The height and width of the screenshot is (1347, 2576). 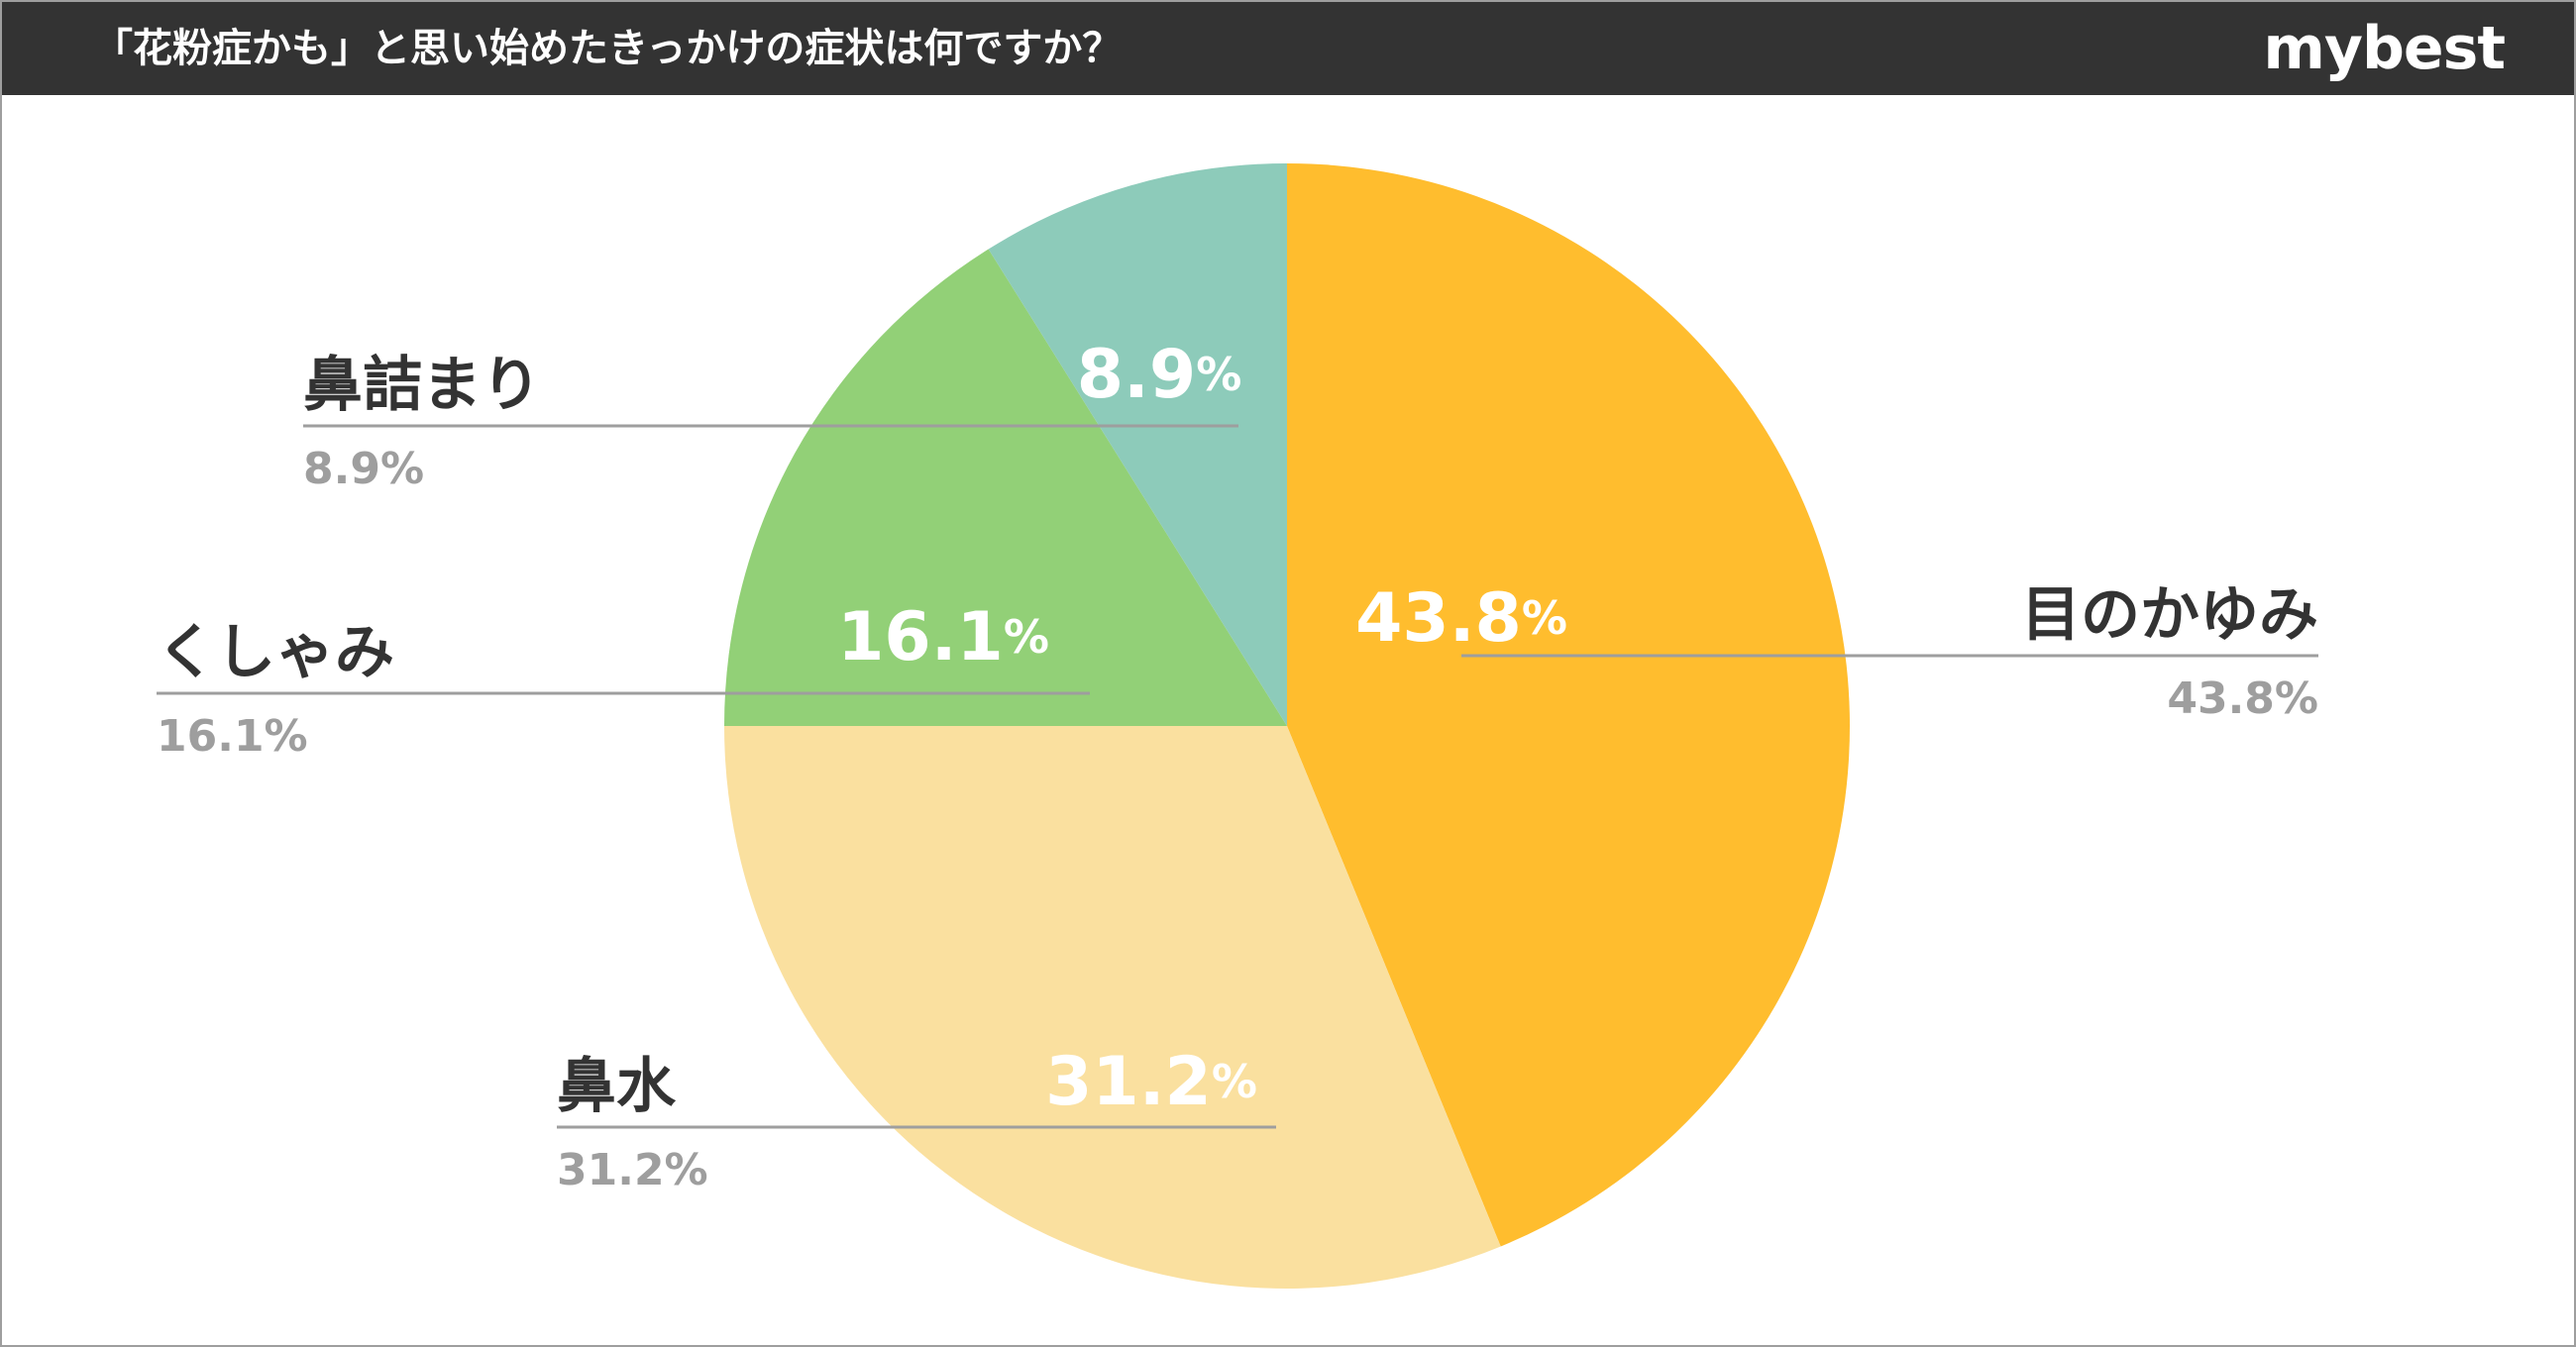 I want to click on mybest-logo: mybest, so click(x=2385, y=48).